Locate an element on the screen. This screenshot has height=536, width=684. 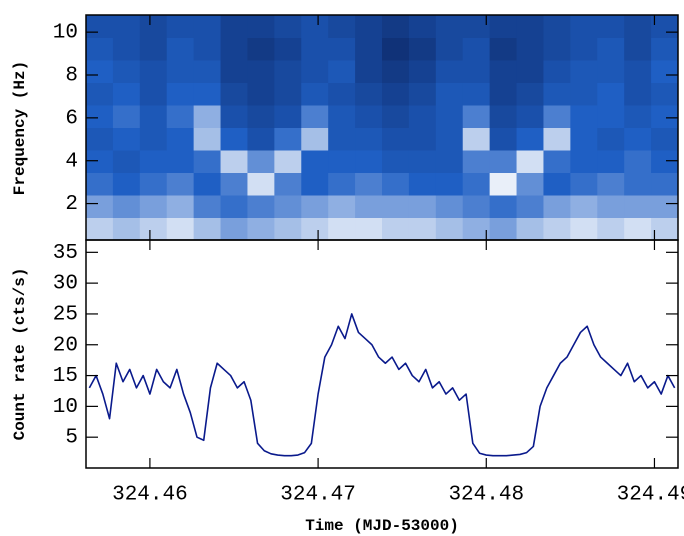
y-tick-label: 30 is located at coordinates (65, 284).